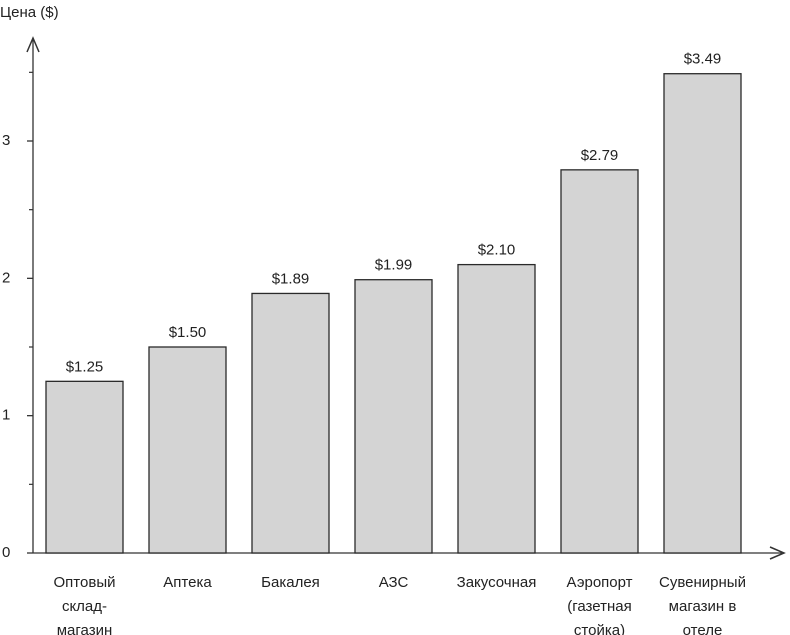  I want to click on y-tick-label: 0, so click(6, 552).